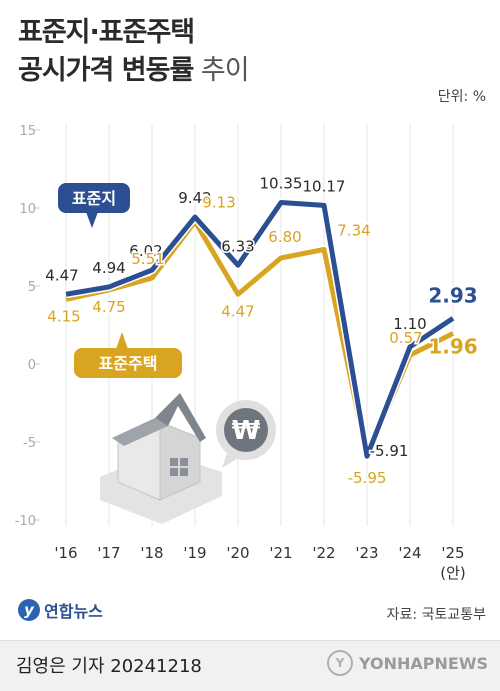  I want to click on unit-label: 단위: %, so click(461, 97).